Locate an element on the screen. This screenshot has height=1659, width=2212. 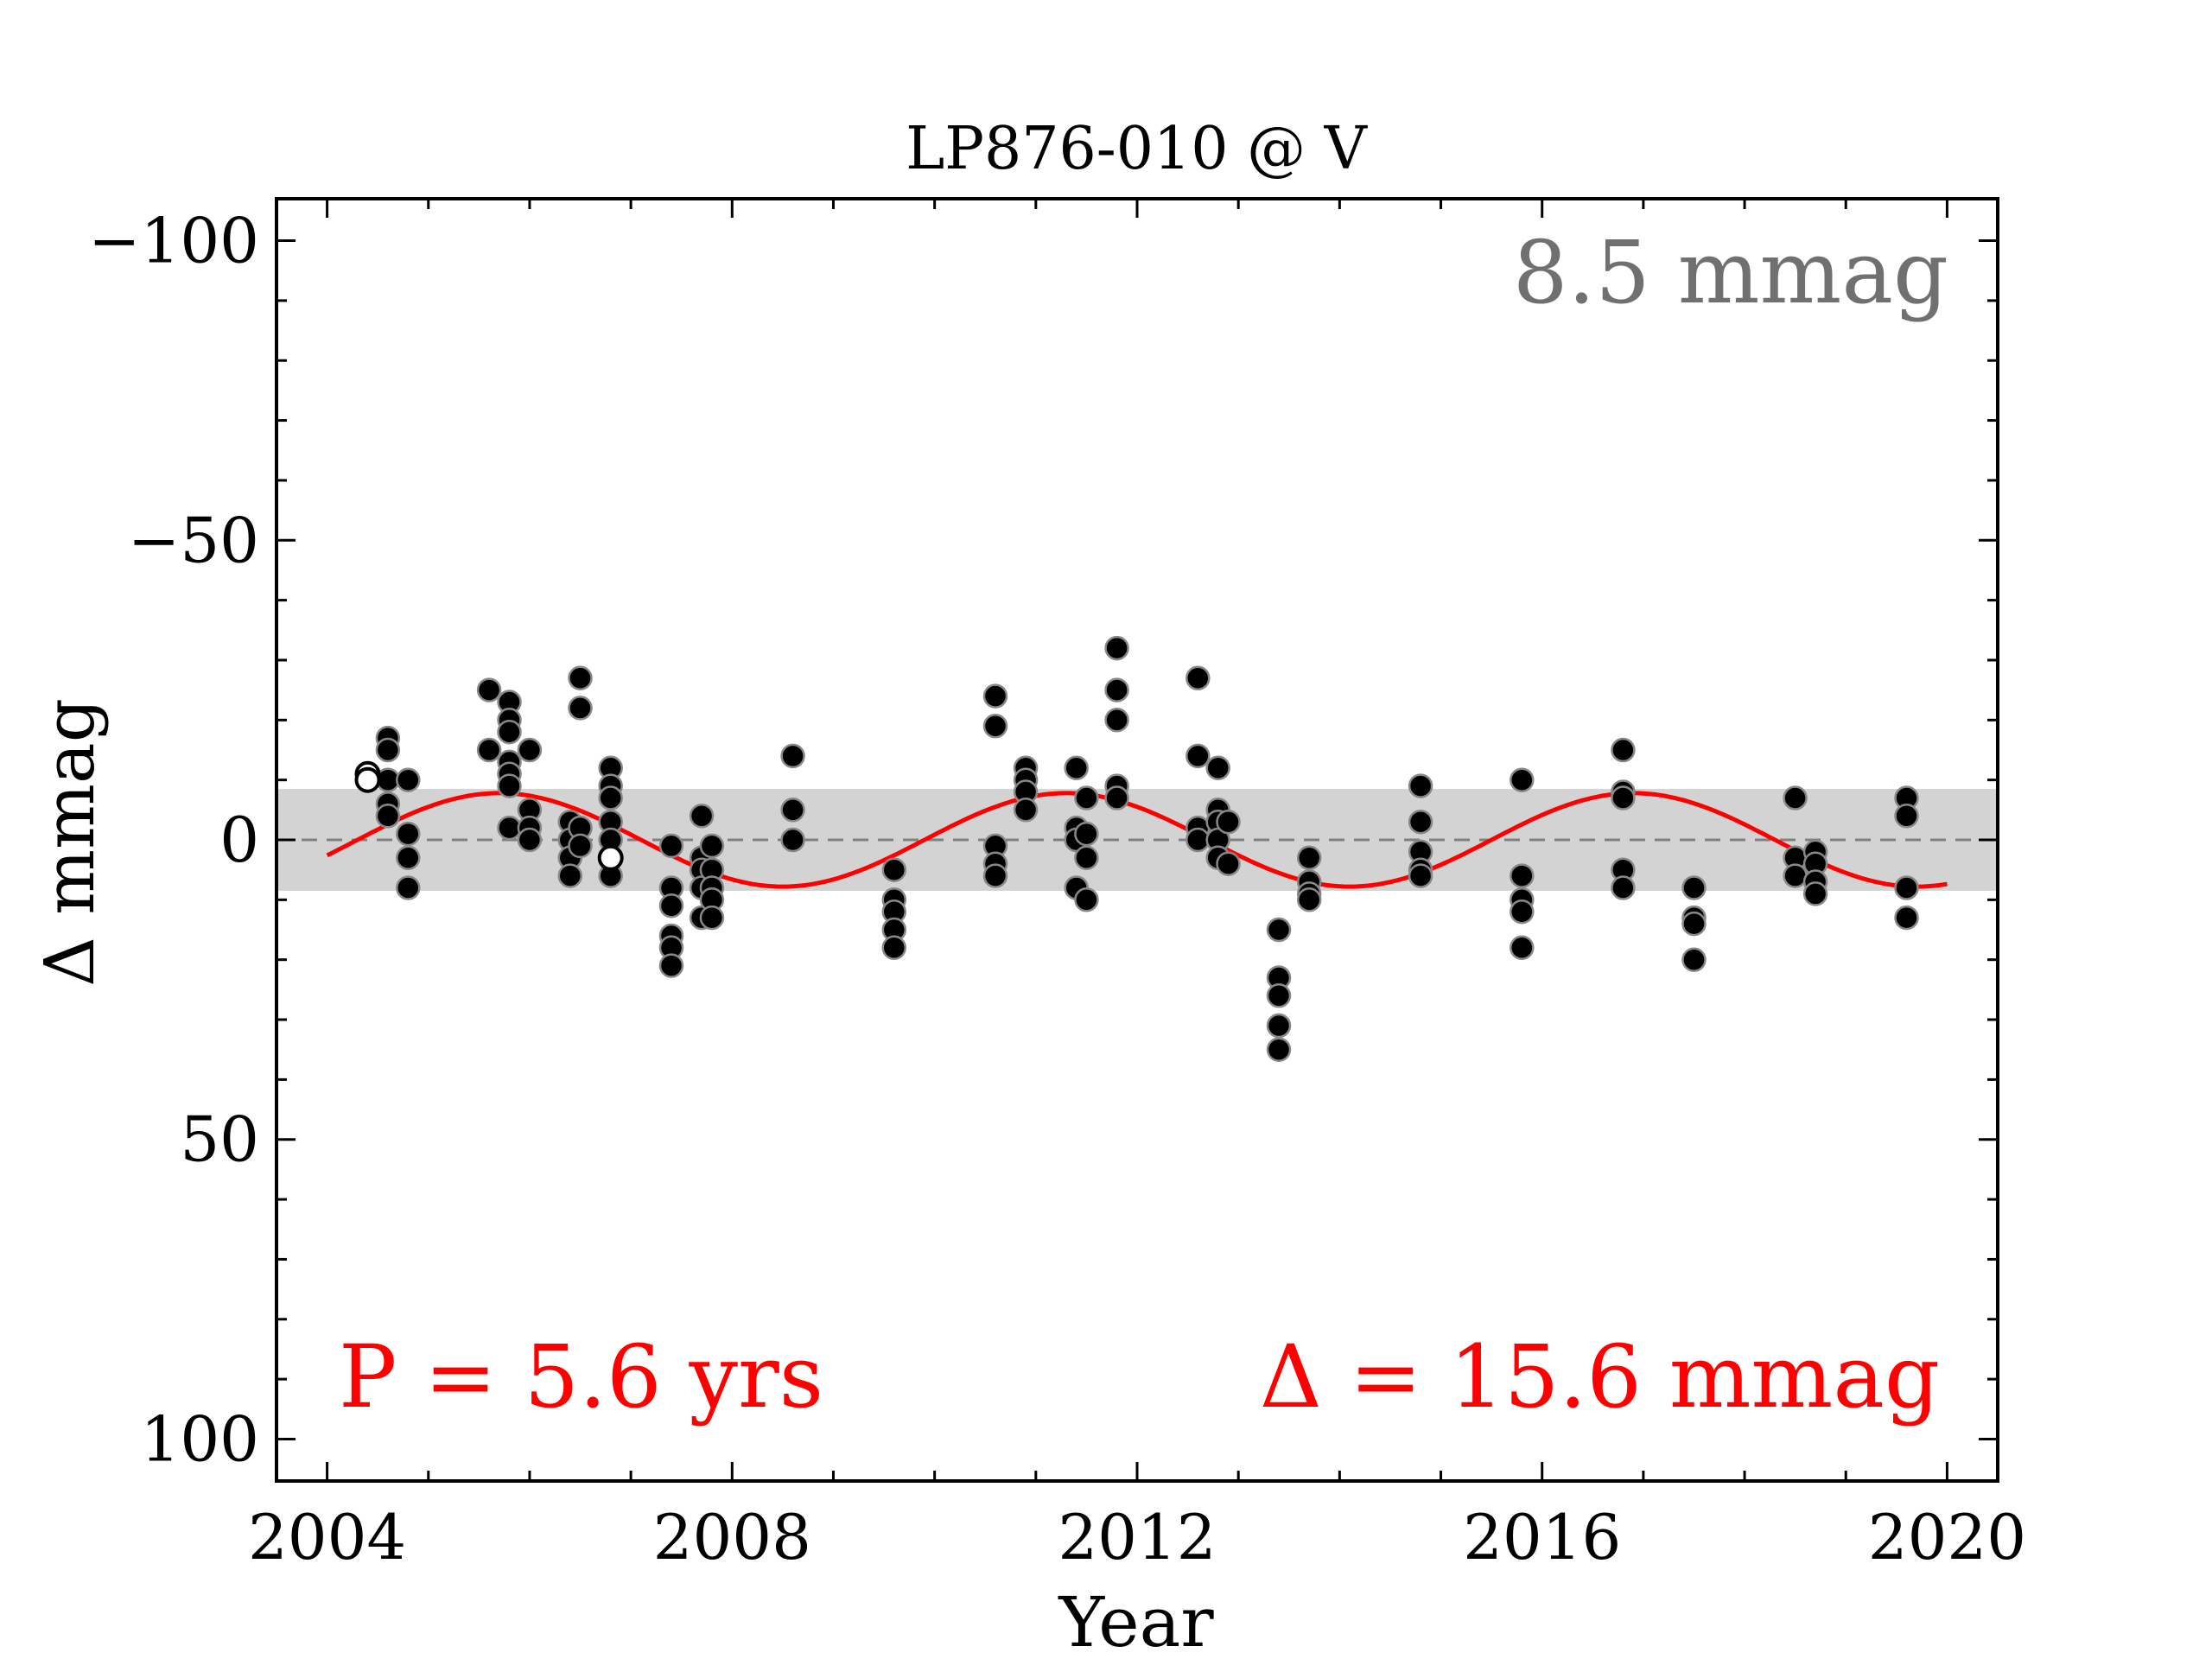
delta-label: Δ = 15.6 mmag is located at coordinates (1600, 1376).